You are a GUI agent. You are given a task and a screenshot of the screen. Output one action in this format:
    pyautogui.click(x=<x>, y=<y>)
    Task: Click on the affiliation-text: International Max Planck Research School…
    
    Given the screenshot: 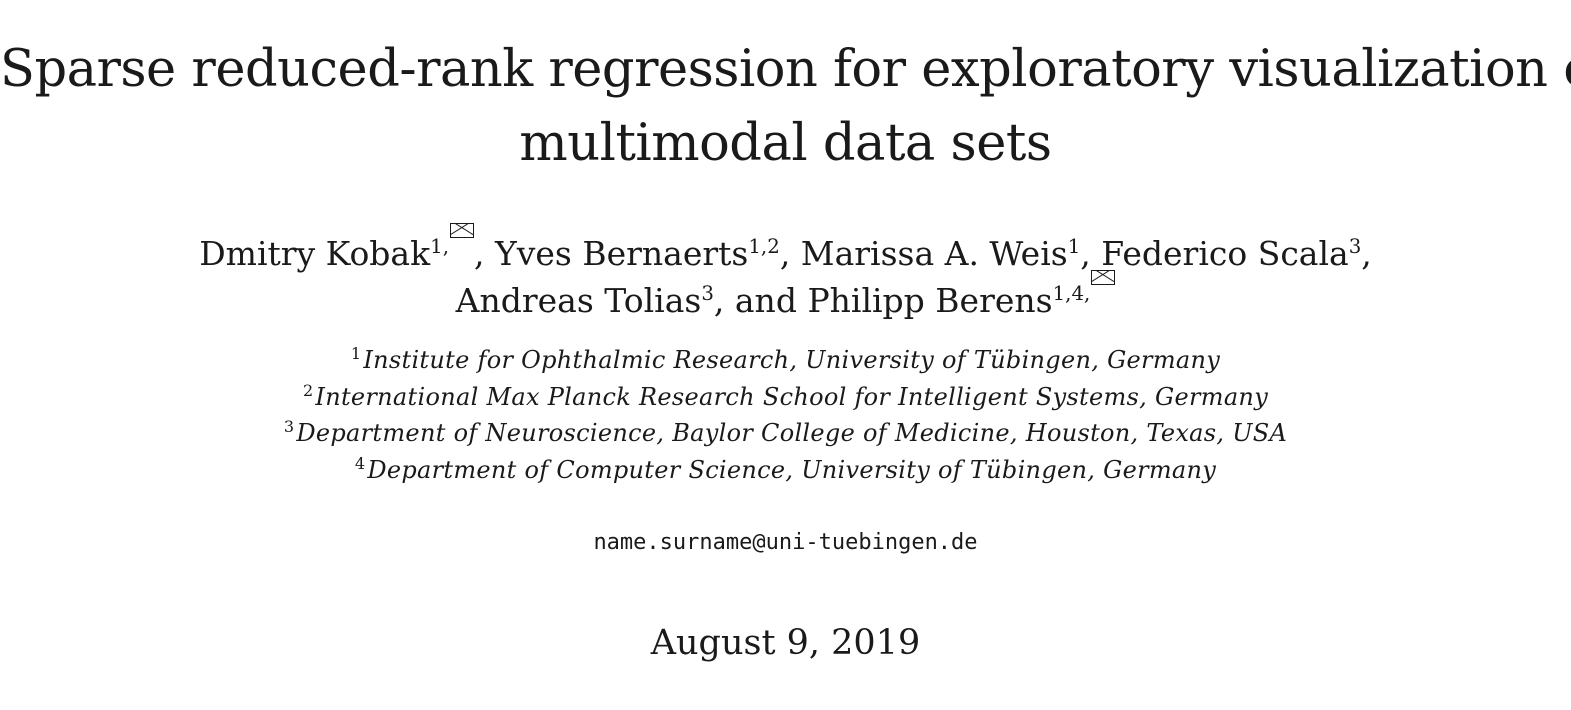 What is the action you would take?
    pyautogui.click(x=792, y=397)
    